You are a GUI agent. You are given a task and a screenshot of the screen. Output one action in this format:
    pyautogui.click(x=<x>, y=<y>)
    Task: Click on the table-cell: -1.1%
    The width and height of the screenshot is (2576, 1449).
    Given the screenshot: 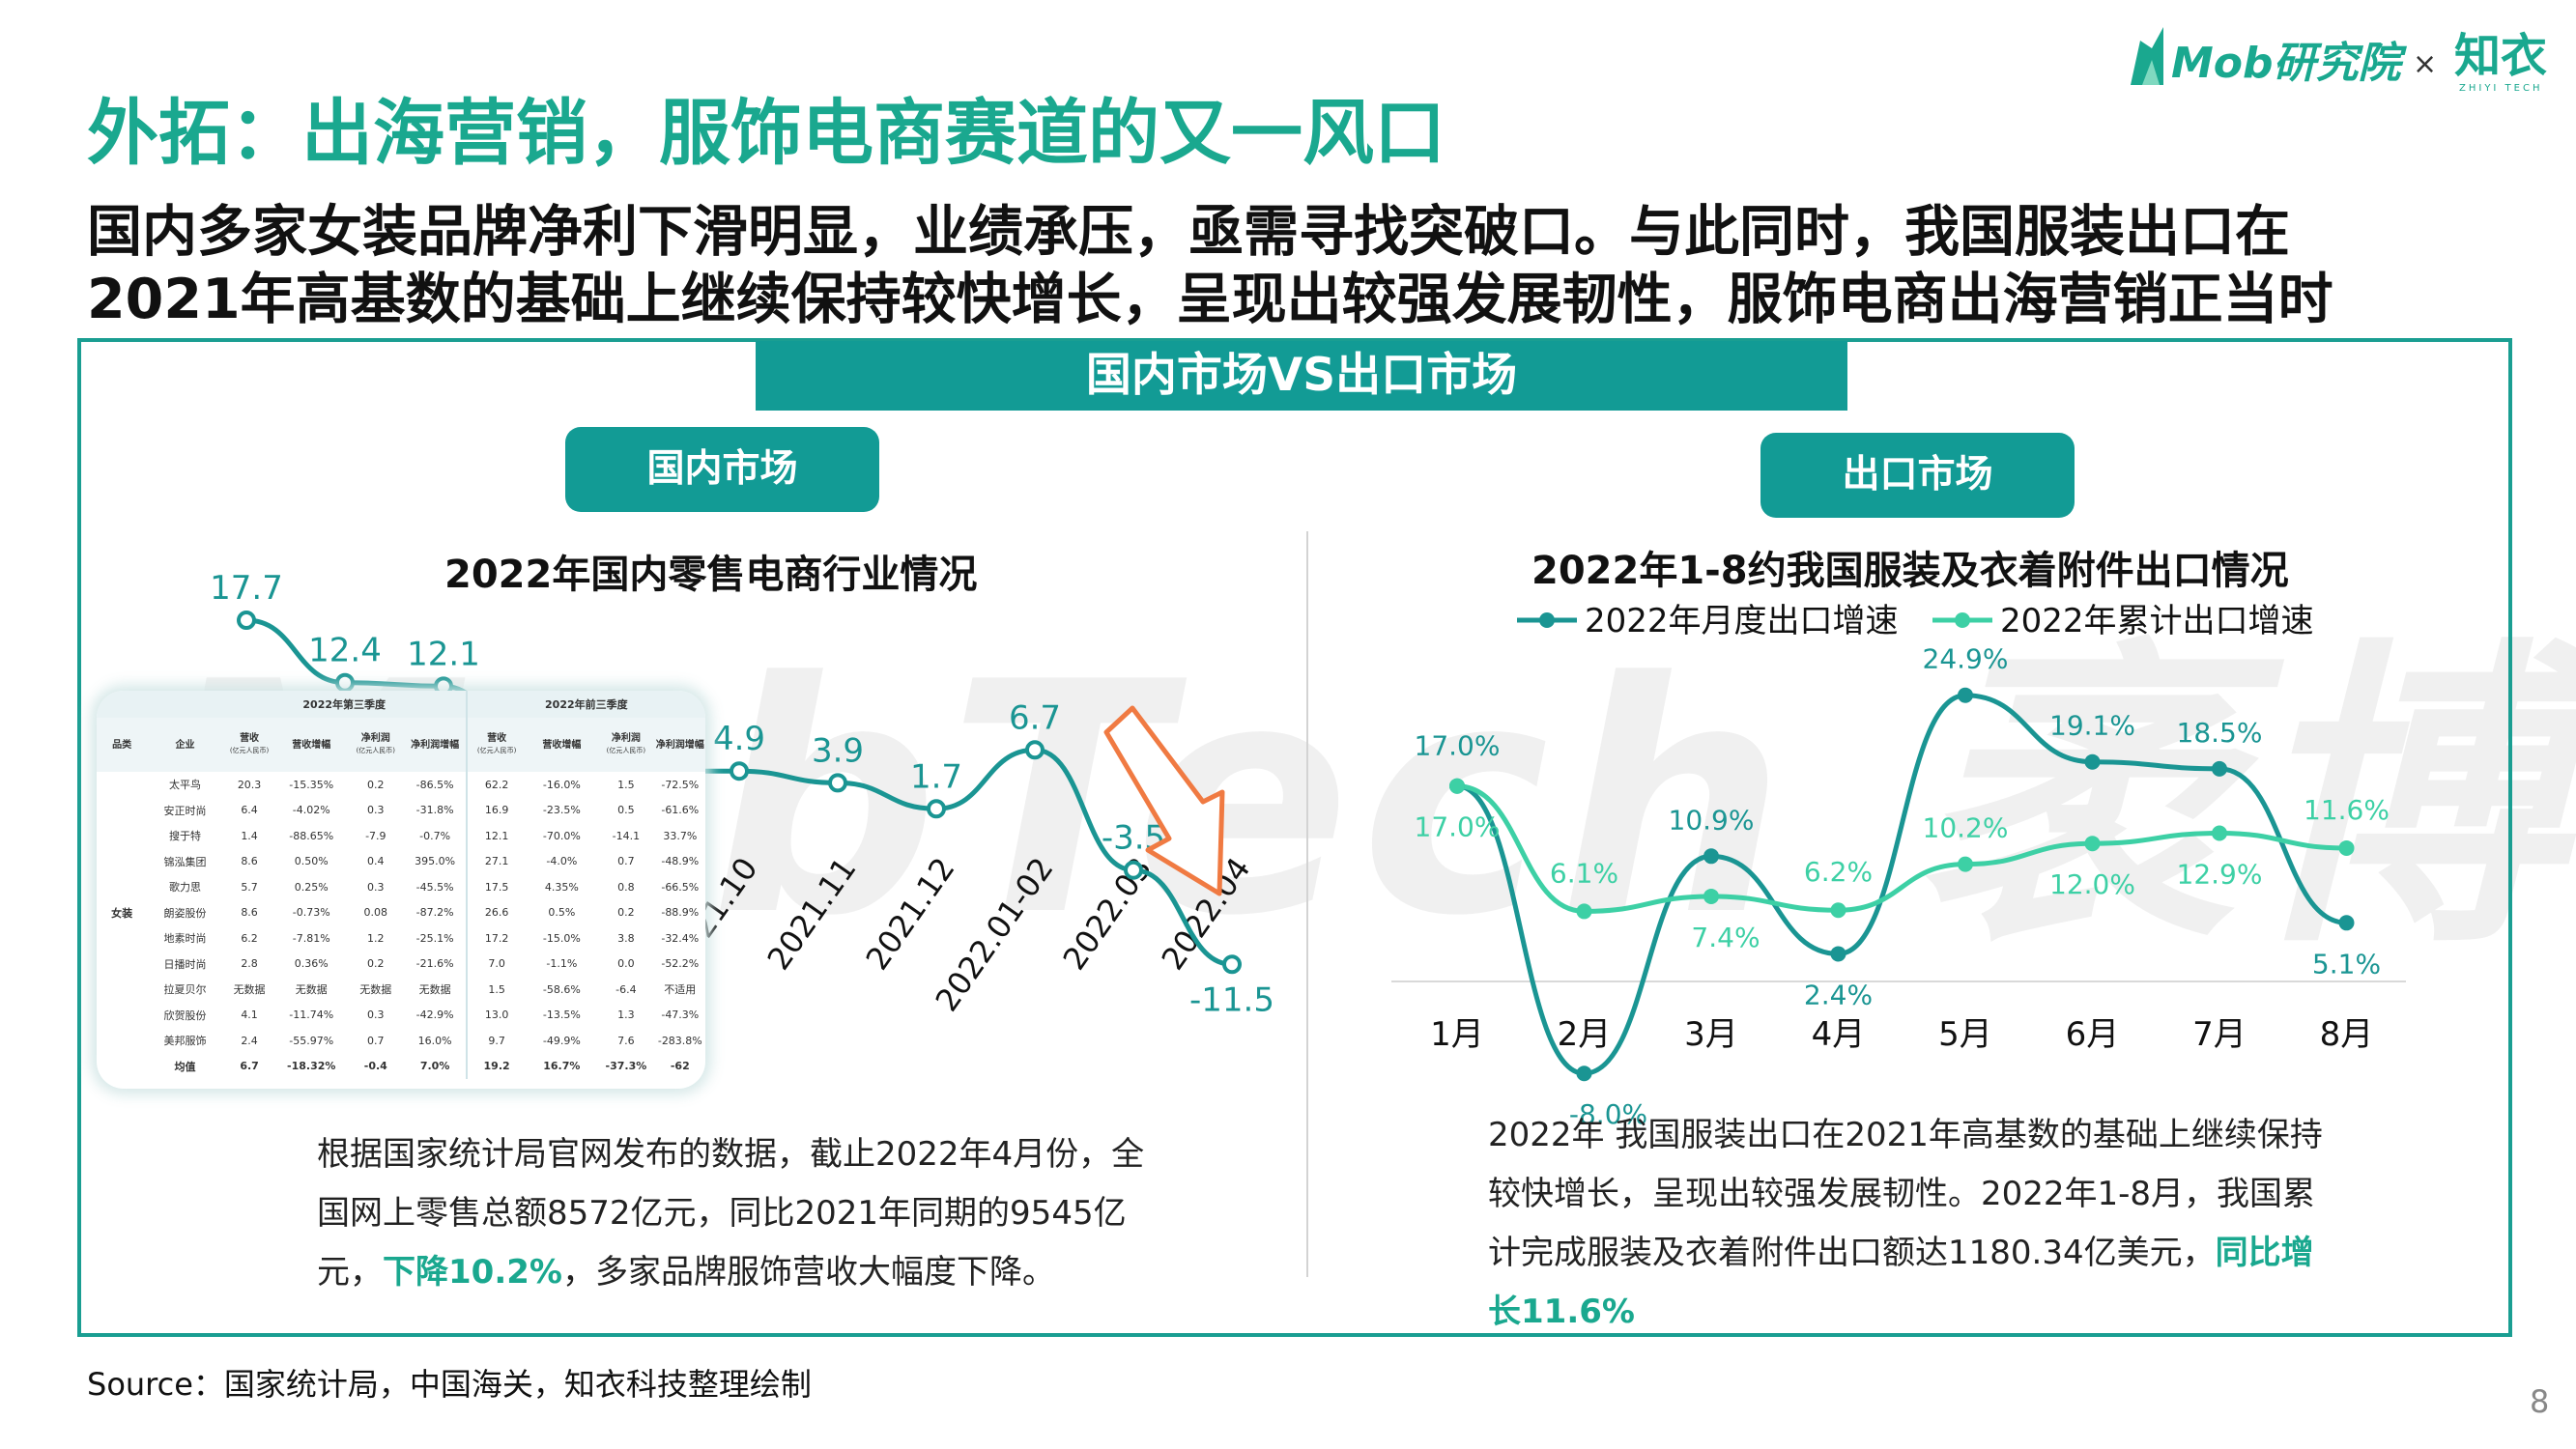 What is the action you would take?
    pyautogui.click(x=562, y=964)
    